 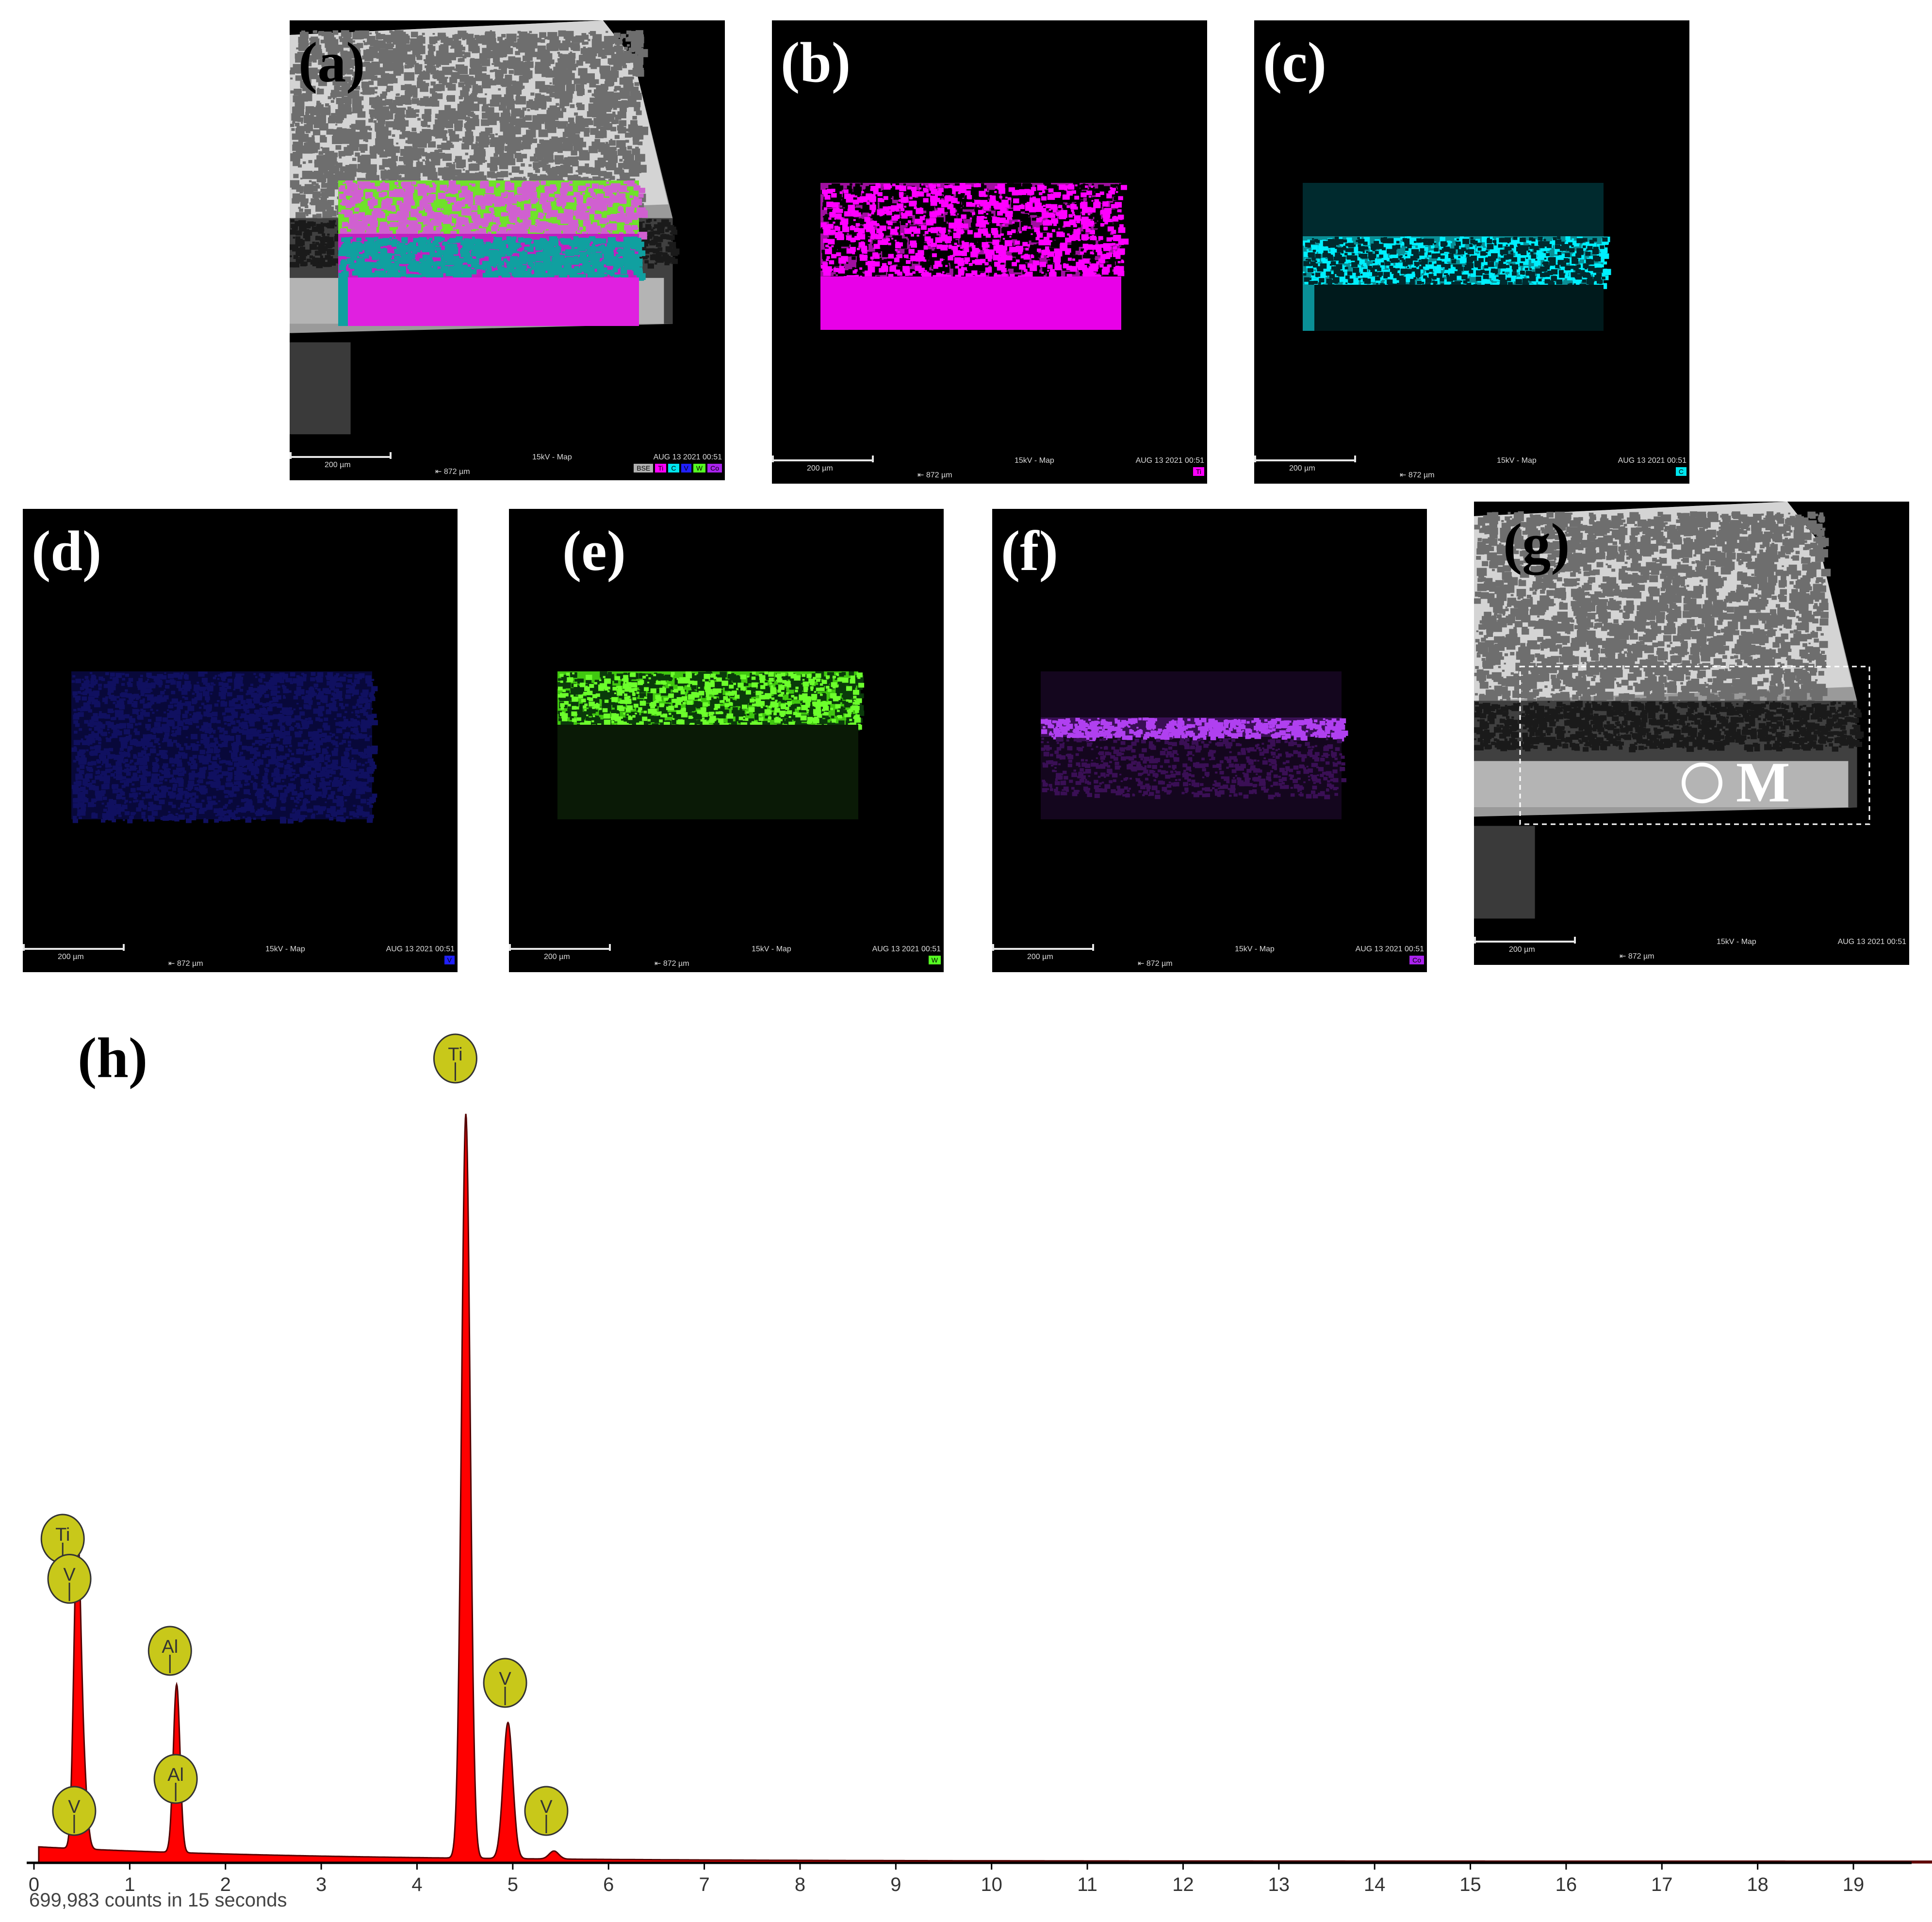 What do you see at coordinates (1030, 551) in the screenshot?
I see `panel-f-label: (f)` at bounding box center [1030, 551].